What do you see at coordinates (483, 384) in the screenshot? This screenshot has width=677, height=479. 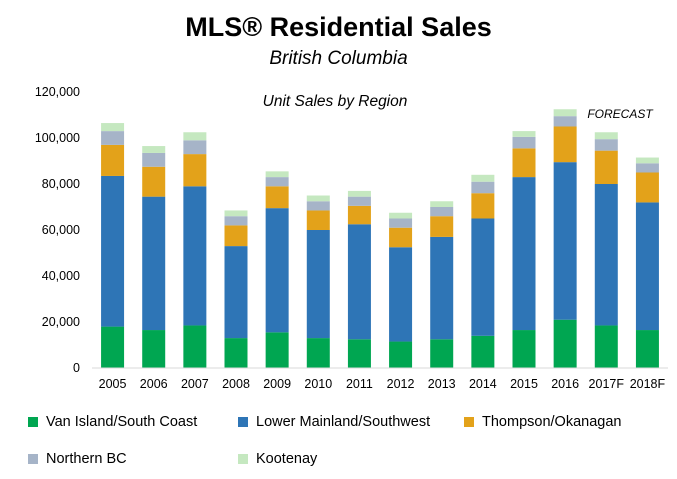 I see `x-tick-label: 2014` at bounding box center [483, 384].